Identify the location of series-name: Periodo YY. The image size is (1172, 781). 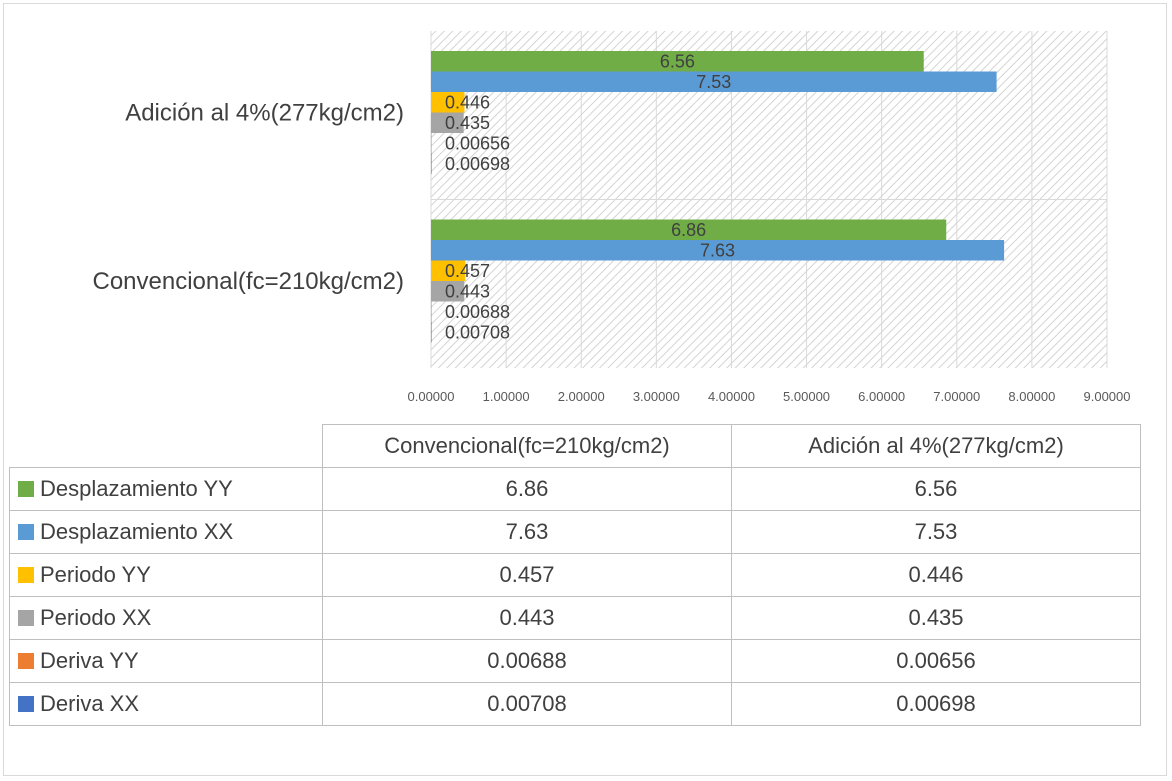
(95, 574).